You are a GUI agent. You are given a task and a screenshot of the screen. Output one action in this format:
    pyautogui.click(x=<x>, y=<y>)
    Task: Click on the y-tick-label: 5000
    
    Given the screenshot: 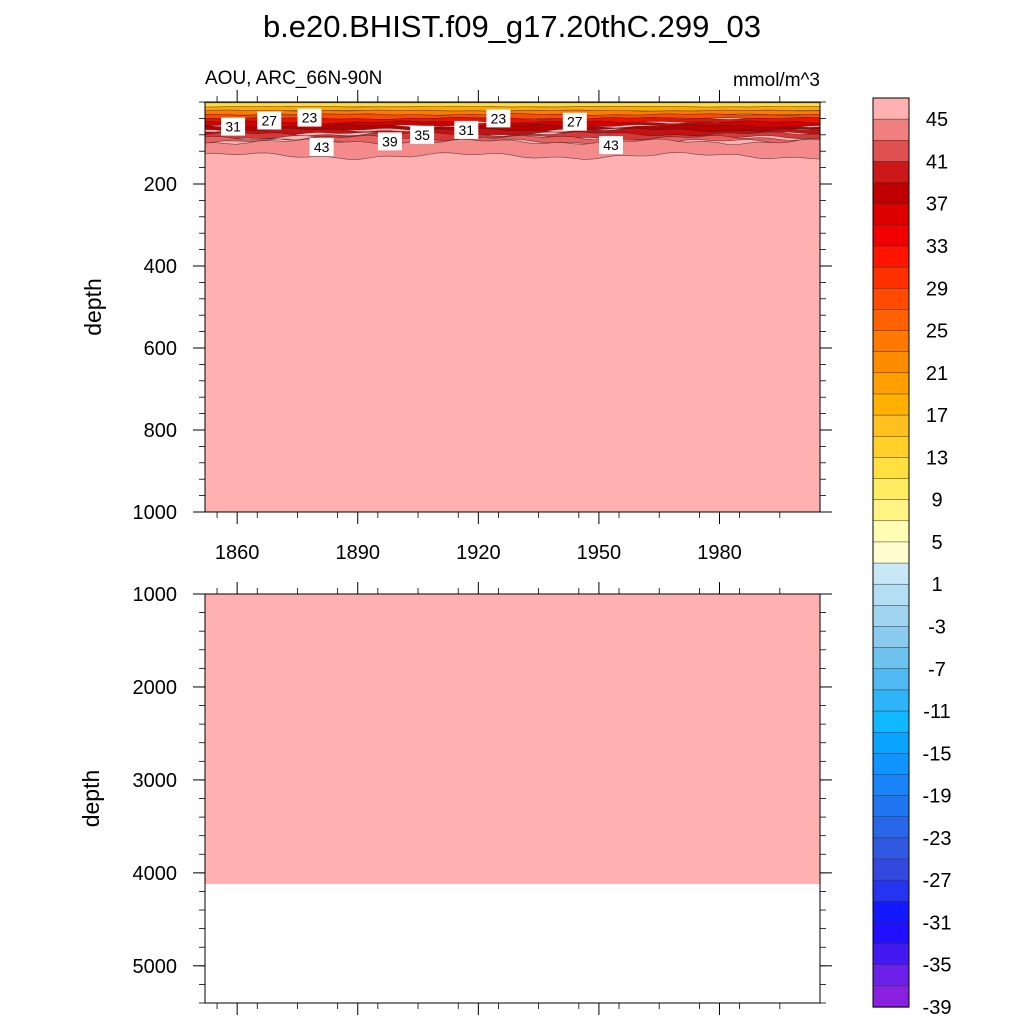 What is the action you would take?
    pyautogui.click(x=155, y=967)
    